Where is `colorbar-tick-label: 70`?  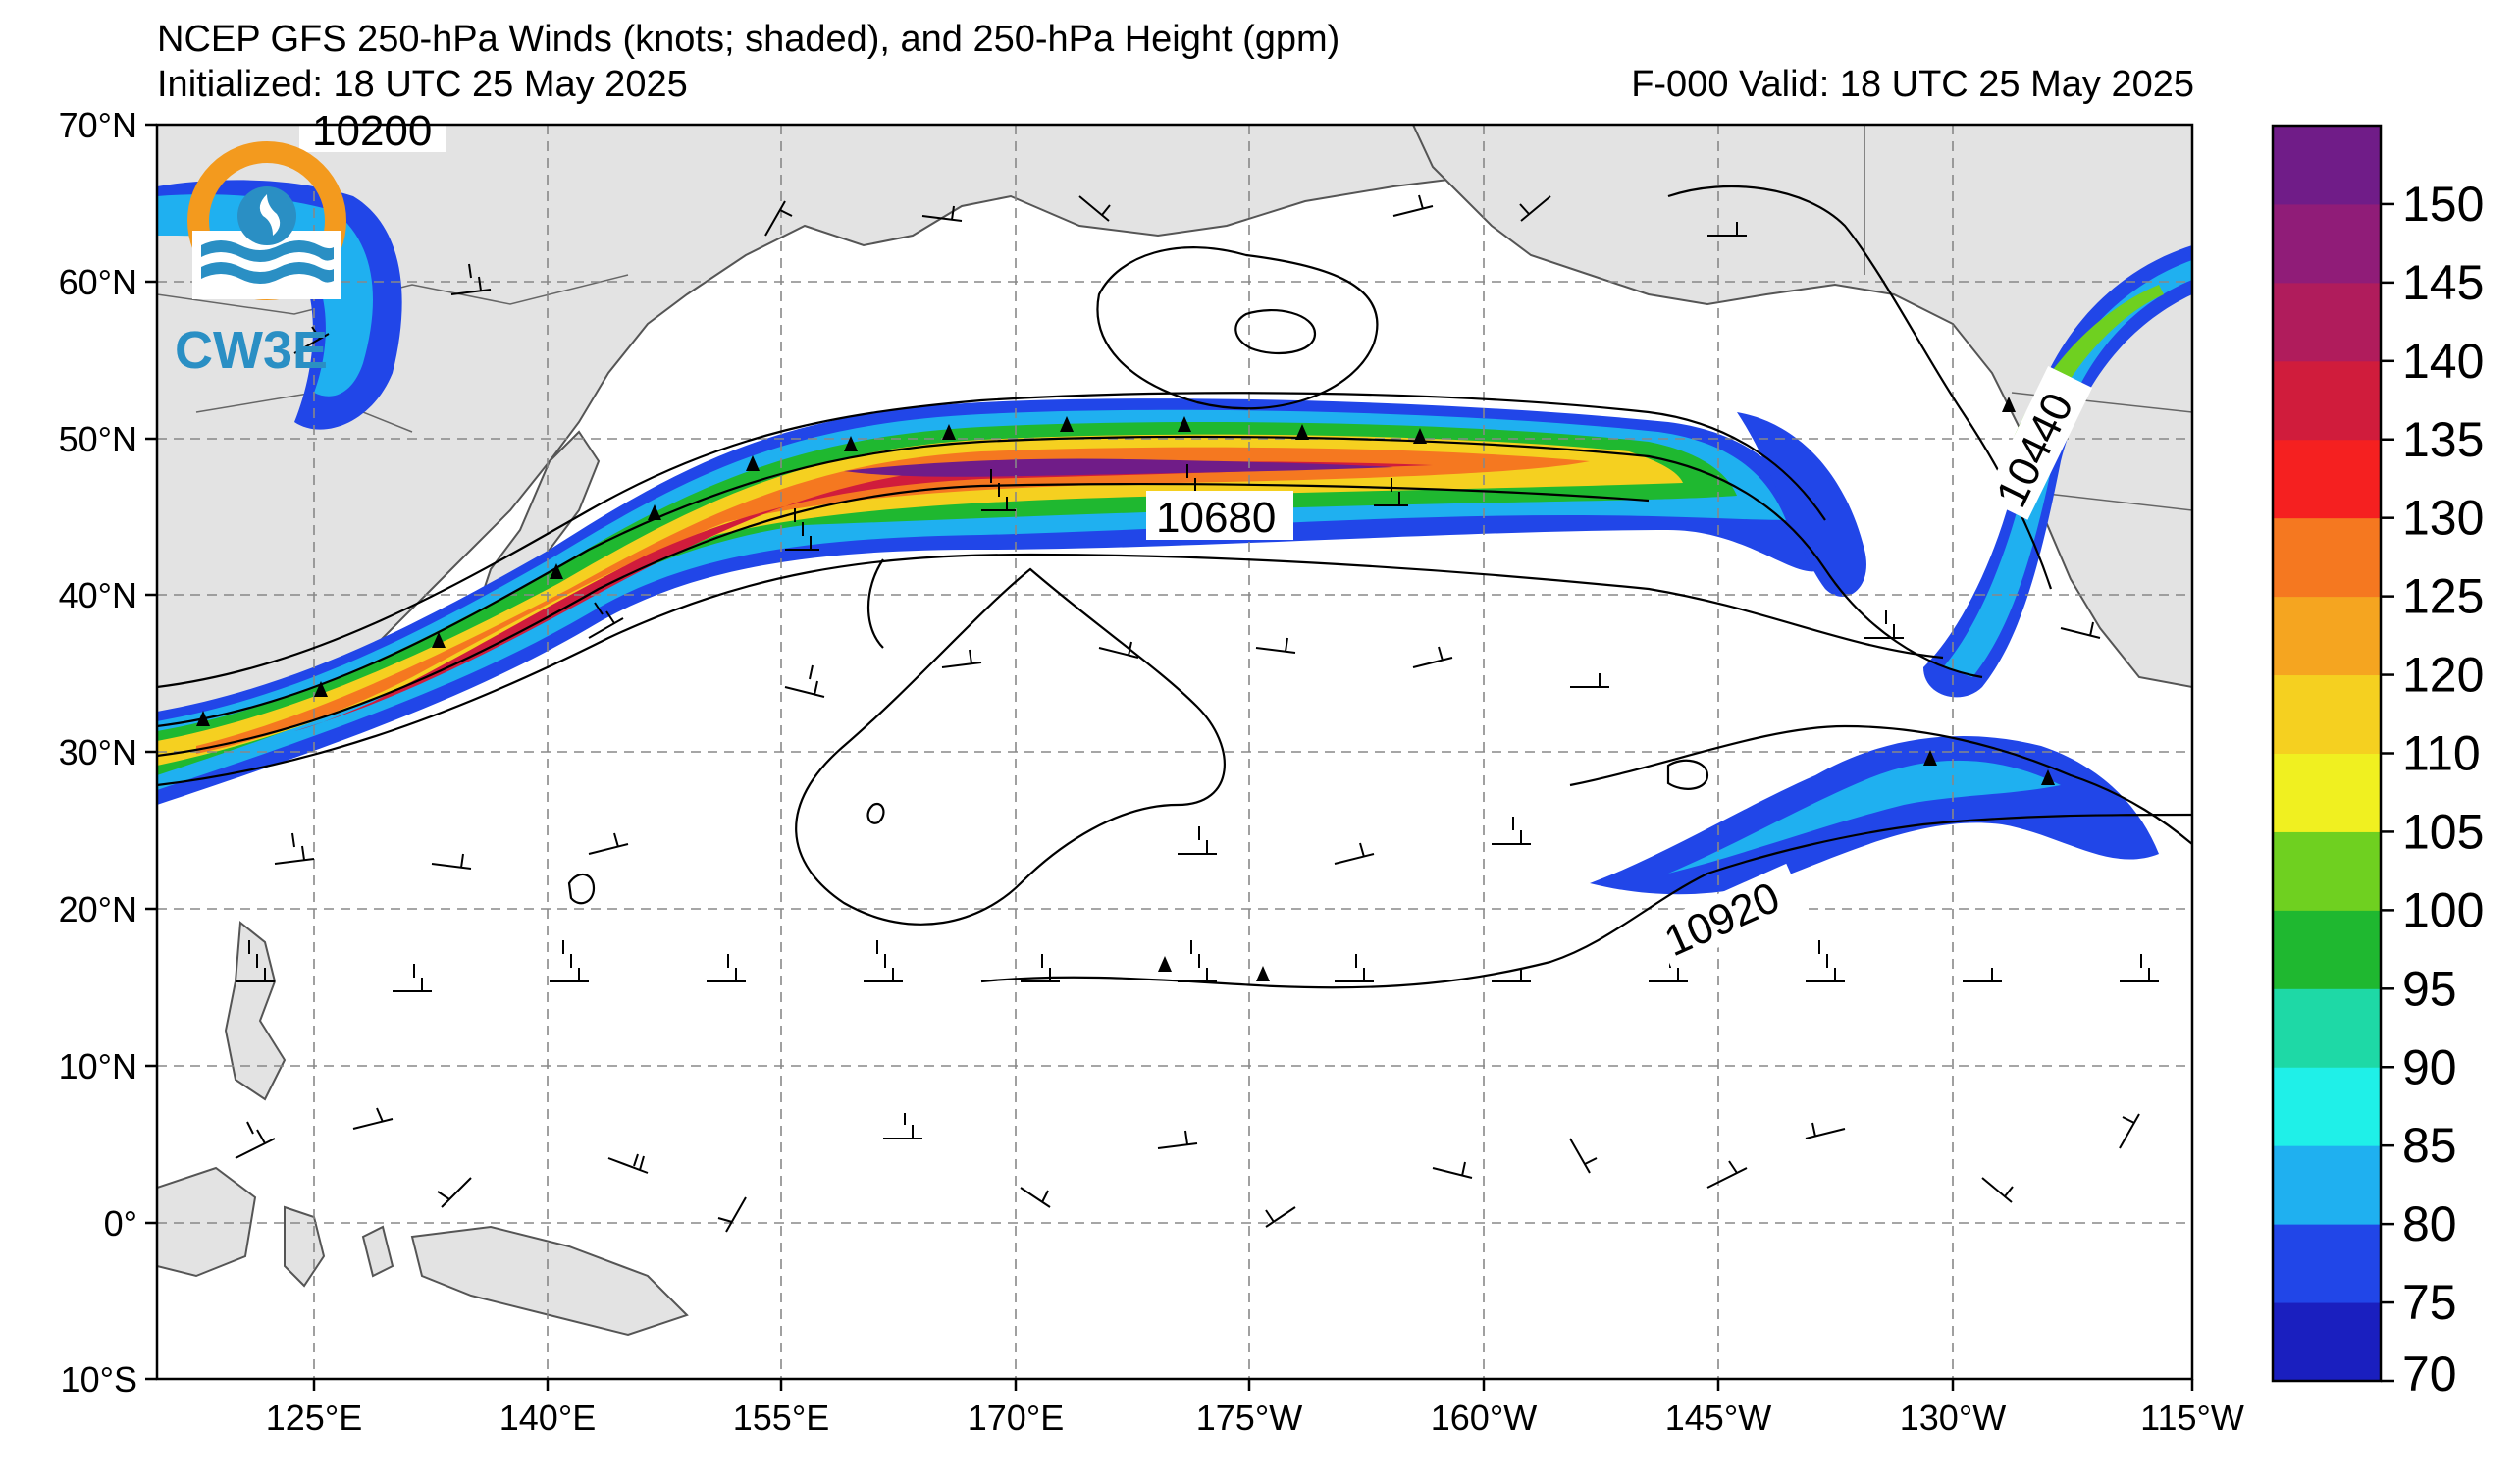 colorbar-tick-label: 70 is located at coordinates (2429, 1375).